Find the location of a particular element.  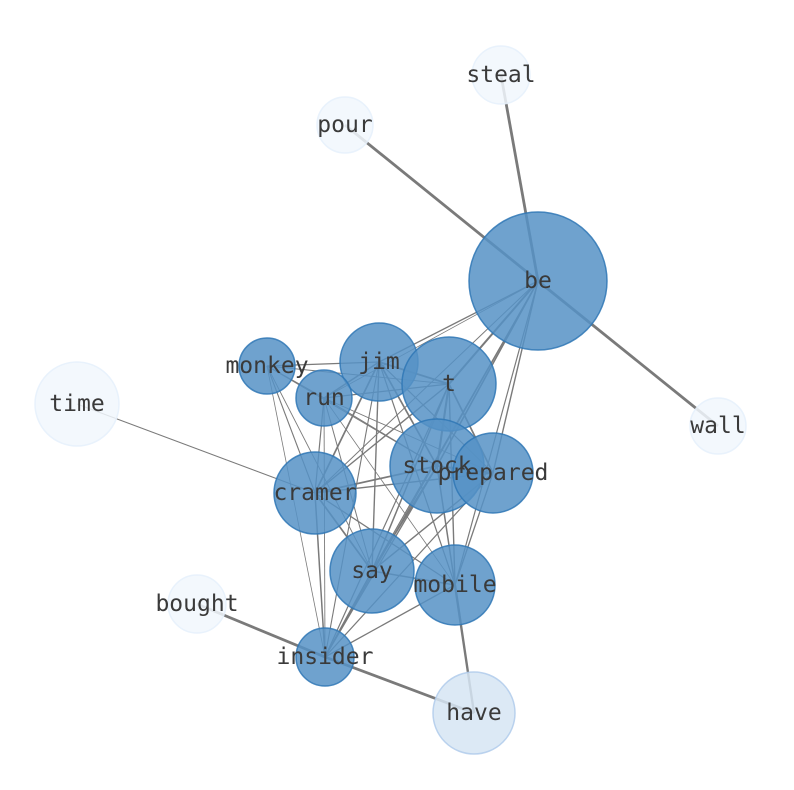

node-label-wall: wall is located at coordinates (717, 426).